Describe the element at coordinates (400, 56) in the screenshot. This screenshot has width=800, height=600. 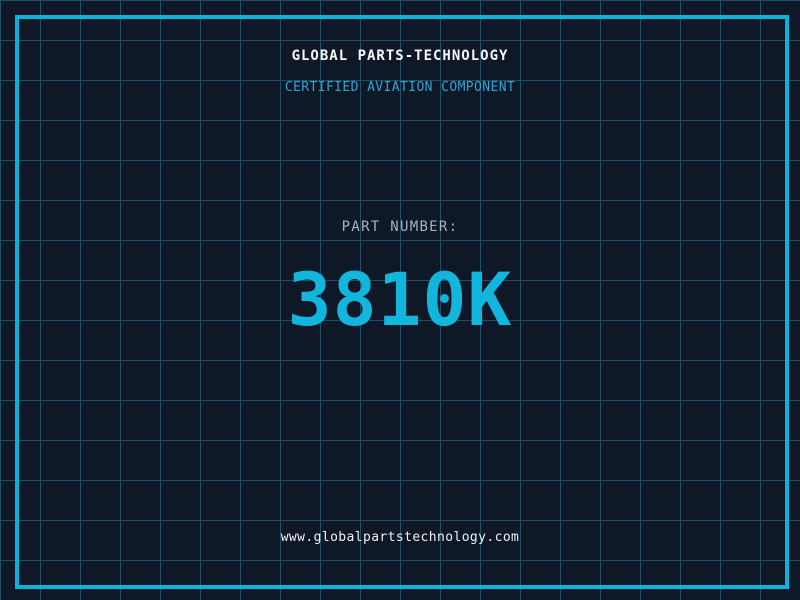
I see `company-name: GLOBAL PARTS-TECHNOLOGY` at that location.